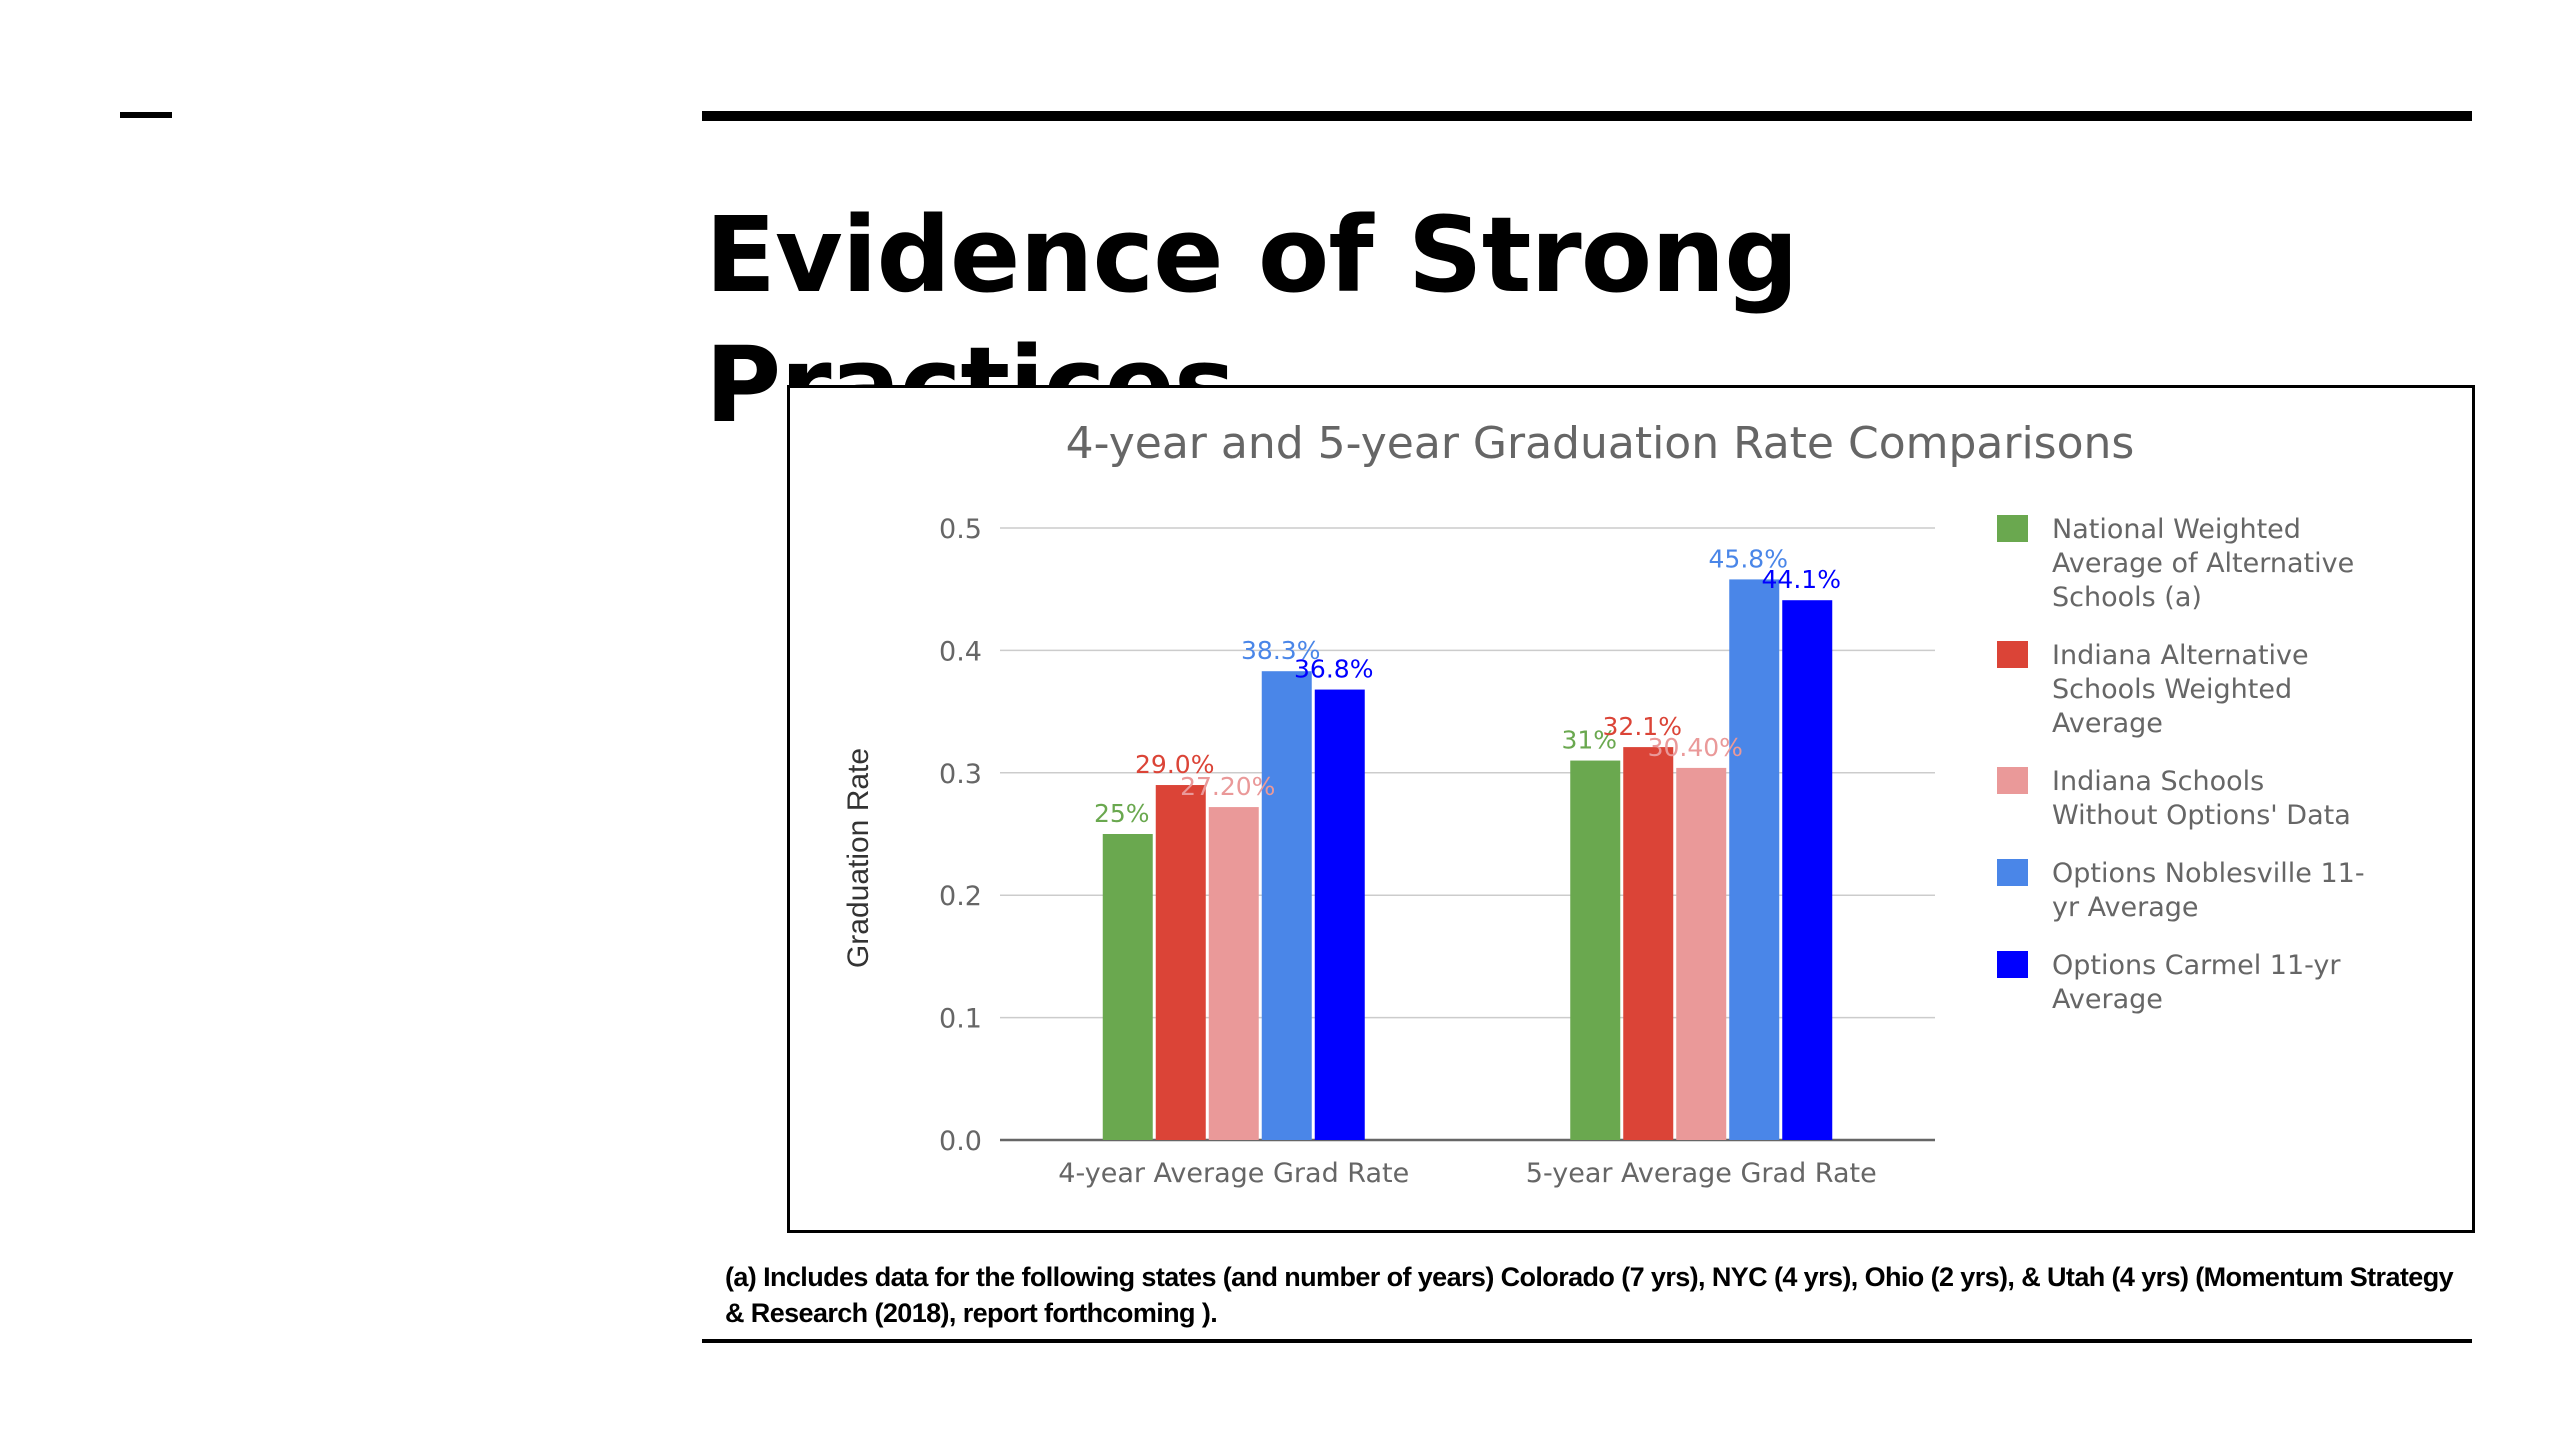 This screenshot has width=2560, height=1440. What do you see at coordinates (2172, 689) in the screenshot?
I see `legend-label: Schools Weighted` at bounding box center [2172, 689].